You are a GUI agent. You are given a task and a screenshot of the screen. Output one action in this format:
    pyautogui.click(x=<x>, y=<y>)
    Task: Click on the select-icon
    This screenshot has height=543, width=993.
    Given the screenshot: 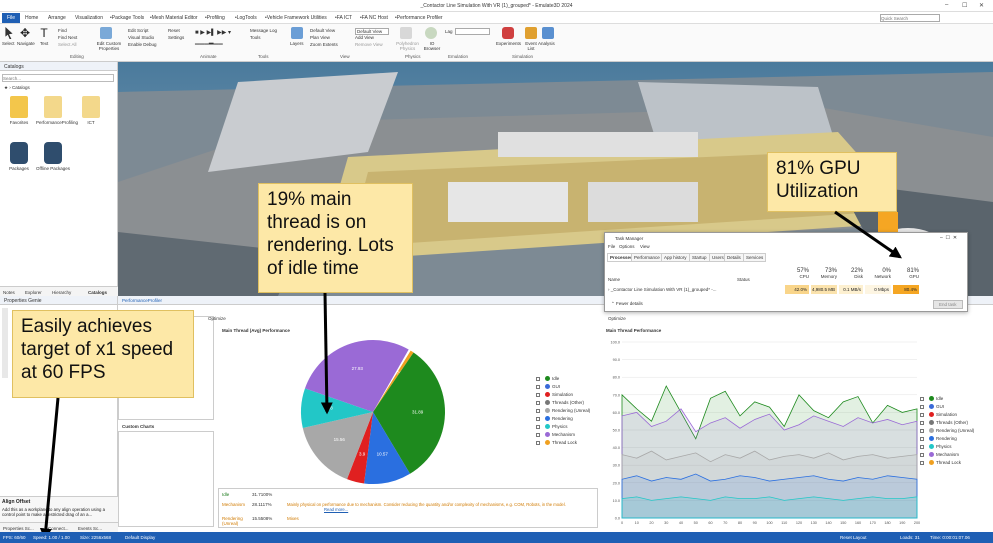 What is the action you would take?
    pyautogui.click(x=9, y=33)
    